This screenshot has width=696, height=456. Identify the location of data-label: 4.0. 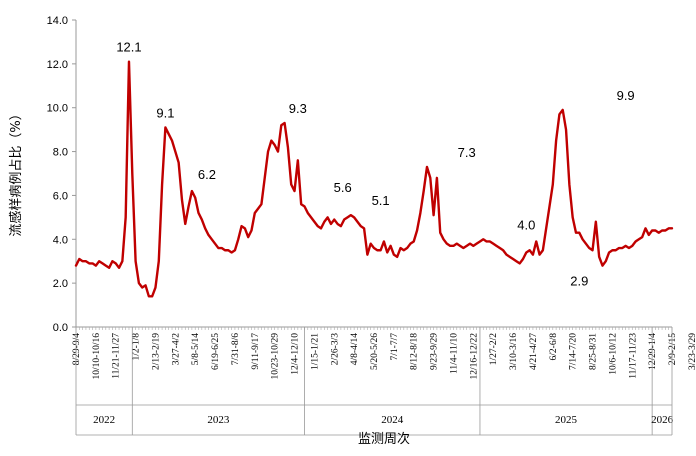
(526, 224).